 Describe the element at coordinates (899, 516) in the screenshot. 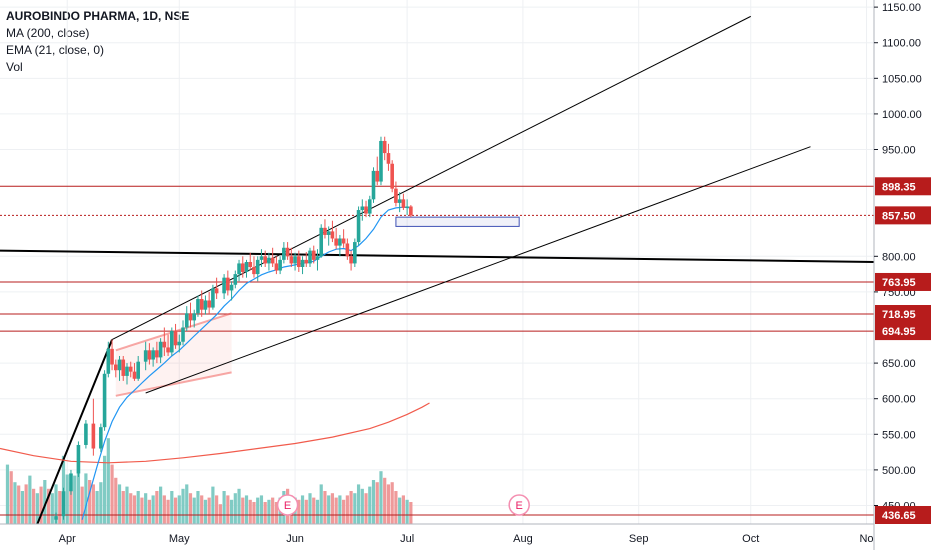

I see `price-level-badge-label: 436.65` at that location.